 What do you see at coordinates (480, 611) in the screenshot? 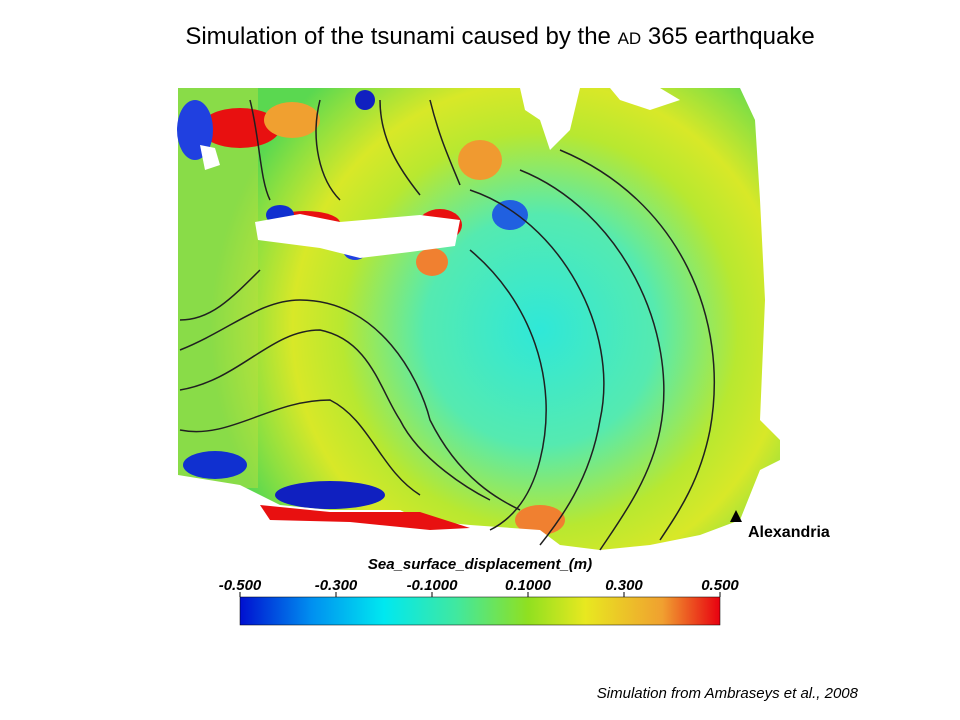
I see `colorbar-scale` at bounding box center [480, 611].